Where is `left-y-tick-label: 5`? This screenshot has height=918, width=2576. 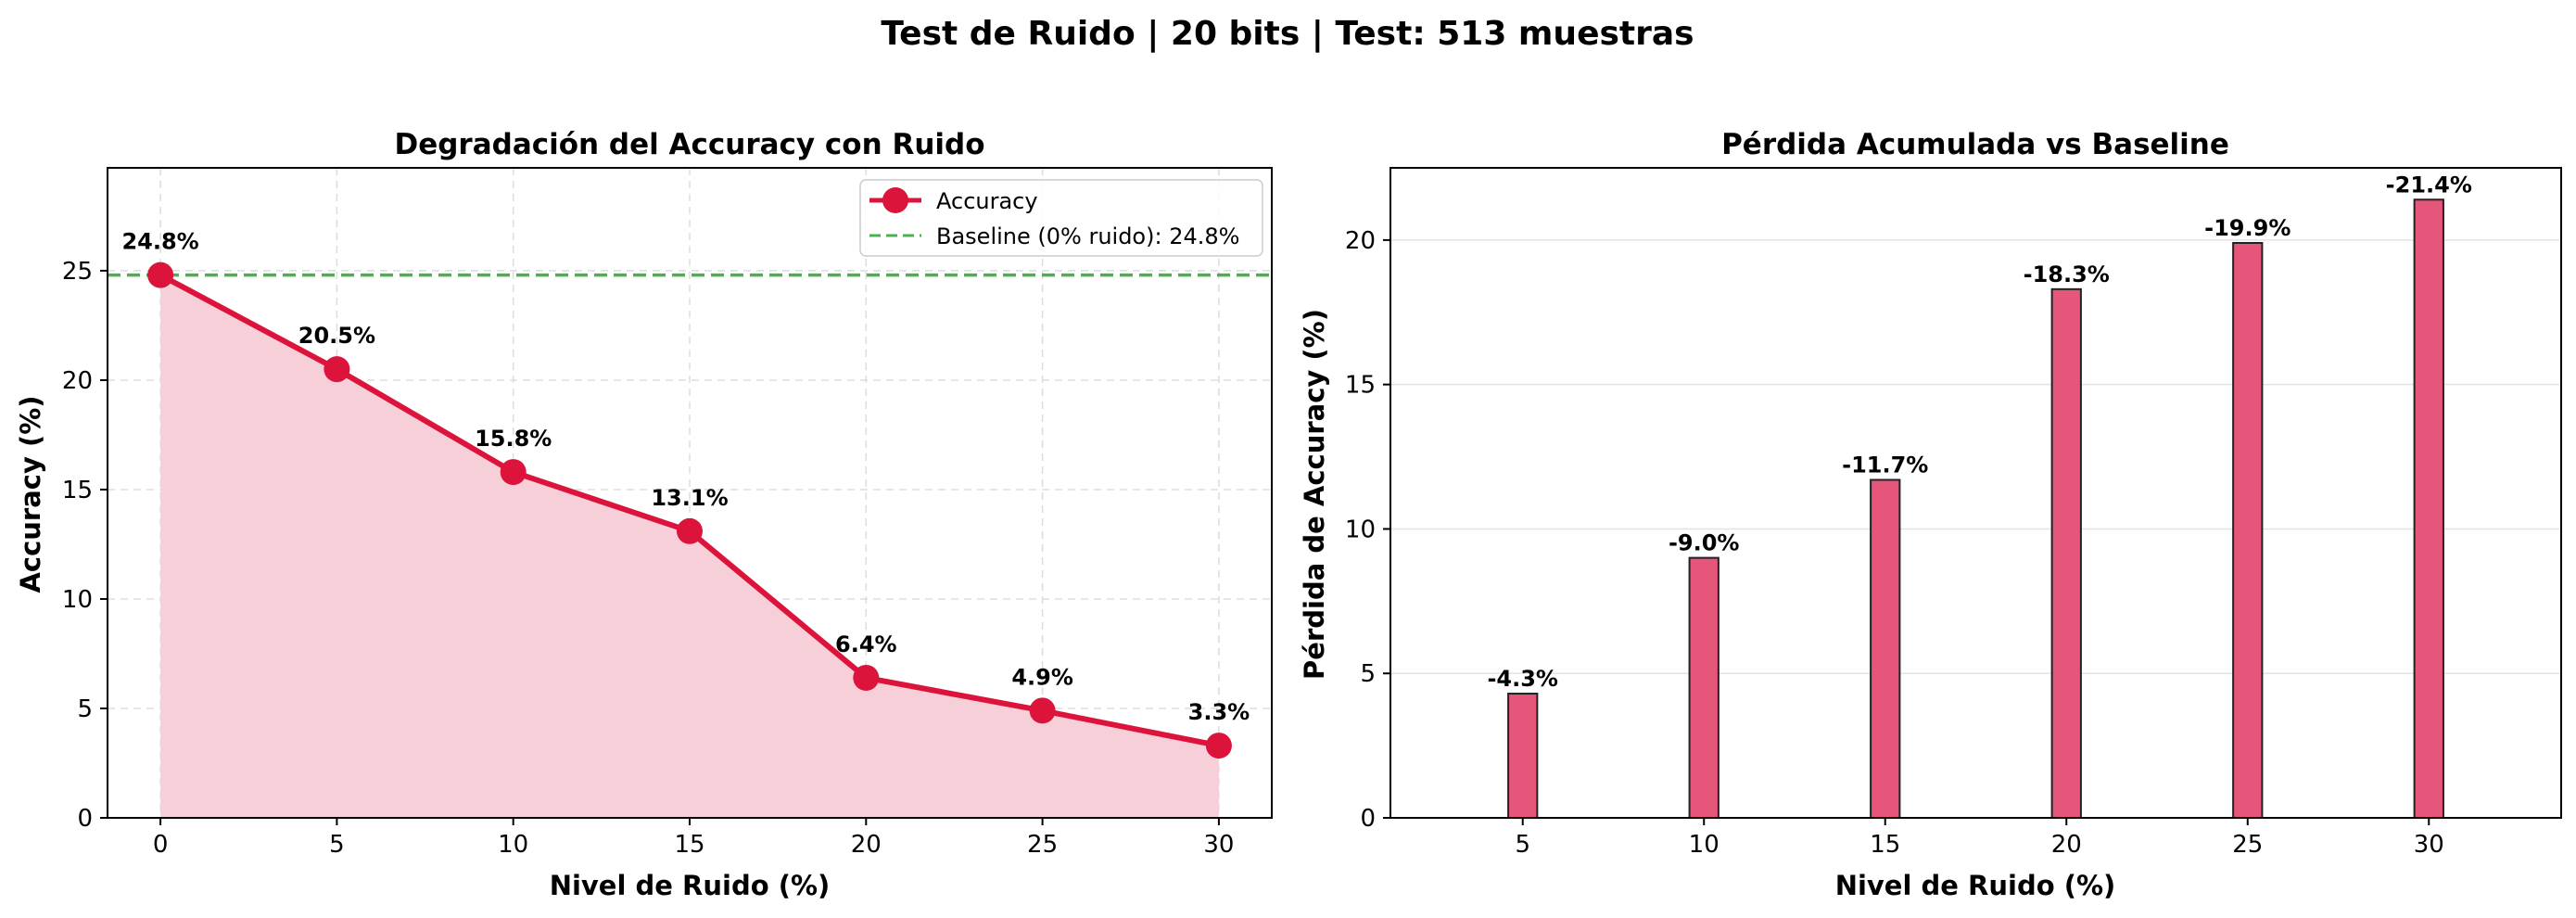
left-y-tick-label: 5 is located at coordinates (85, 709).